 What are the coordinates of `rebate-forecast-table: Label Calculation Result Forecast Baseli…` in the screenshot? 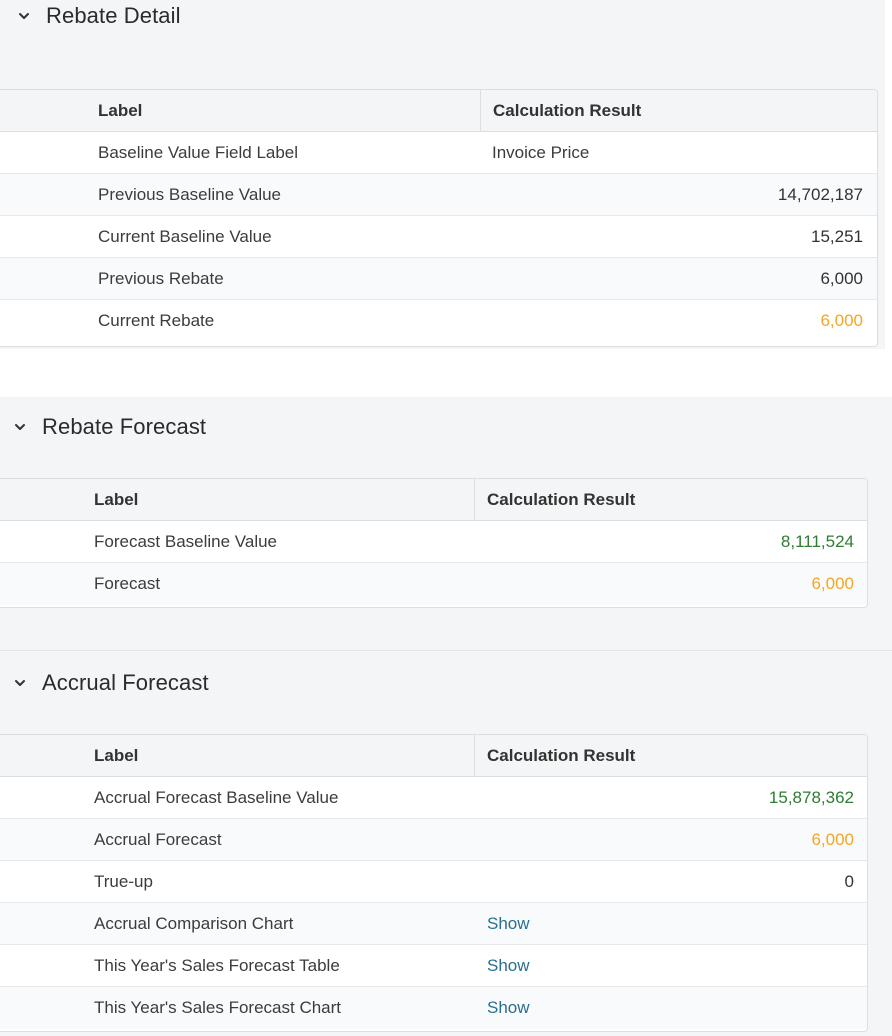 It's located at (434, 543).